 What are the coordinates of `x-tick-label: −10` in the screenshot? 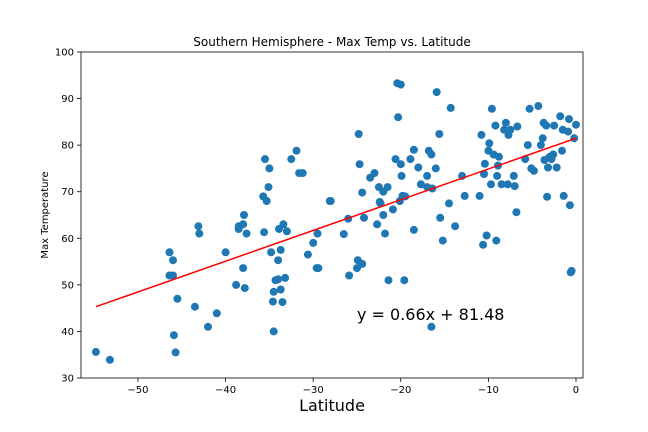 It's located at (488, 390).